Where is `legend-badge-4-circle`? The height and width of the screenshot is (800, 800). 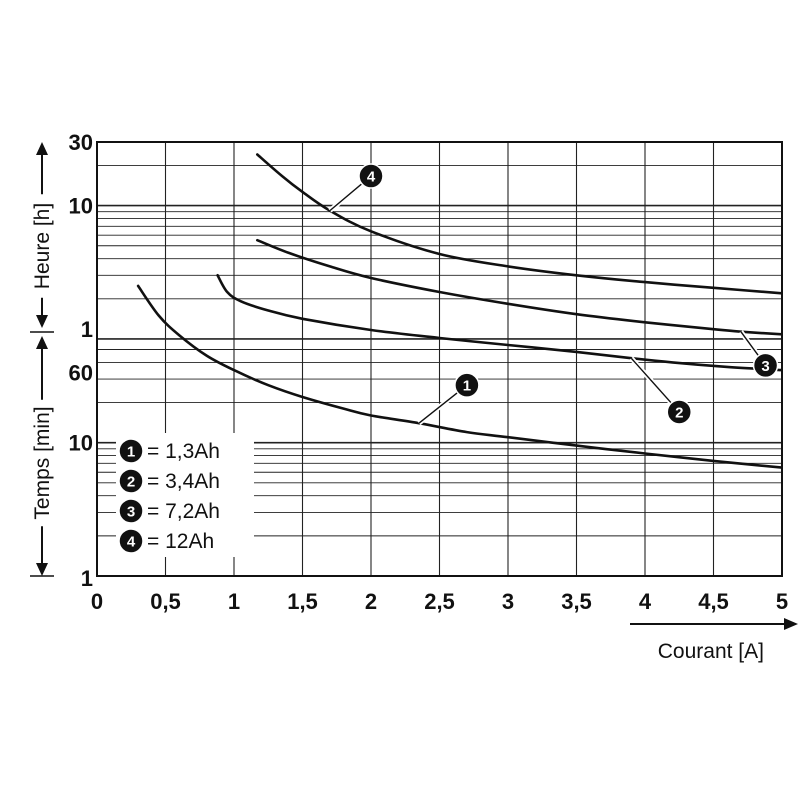
legend-badge-4-circle is located at coordinates (131, 541).